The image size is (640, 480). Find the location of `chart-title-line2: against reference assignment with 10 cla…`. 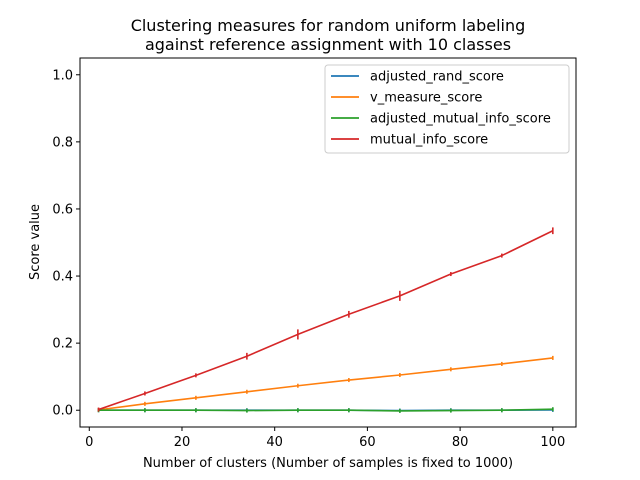

chart-title-line2: against reference assignment with 10 cla… is located at coordinates (328, 44).